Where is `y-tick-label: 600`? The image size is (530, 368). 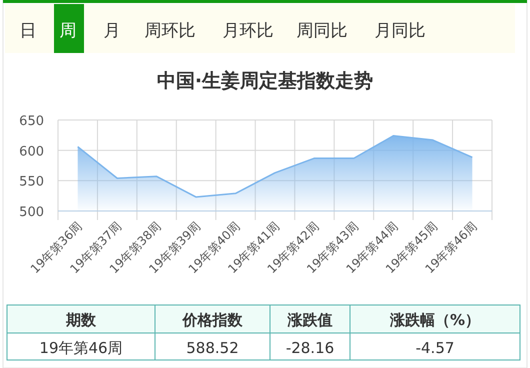
y-tick-label: 600 is located at coordinates (31, 152).